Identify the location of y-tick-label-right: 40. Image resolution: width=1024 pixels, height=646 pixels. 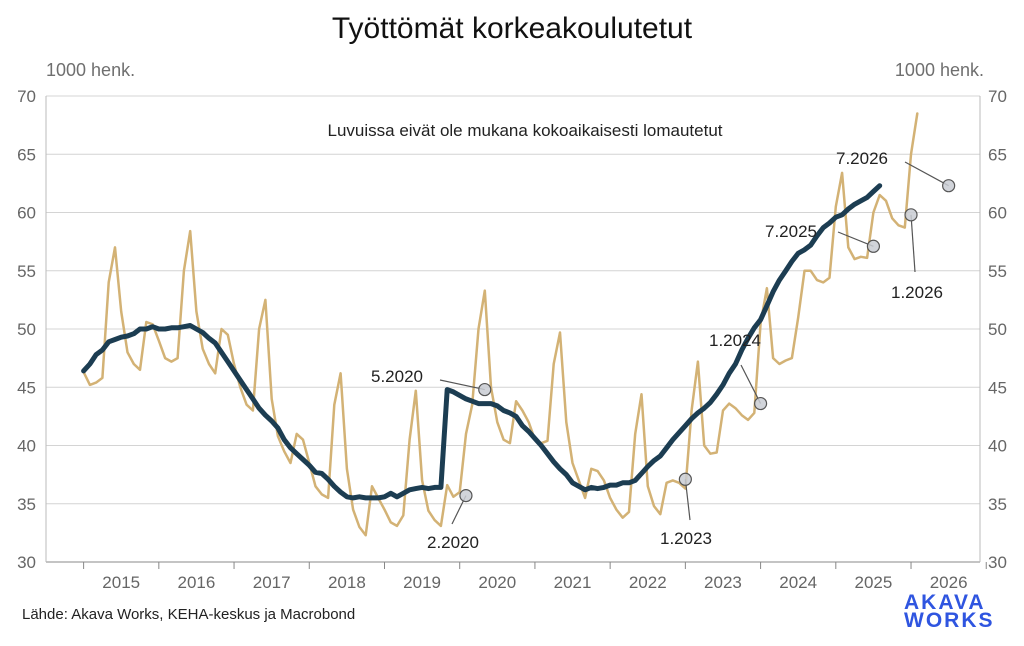
(997, 446).